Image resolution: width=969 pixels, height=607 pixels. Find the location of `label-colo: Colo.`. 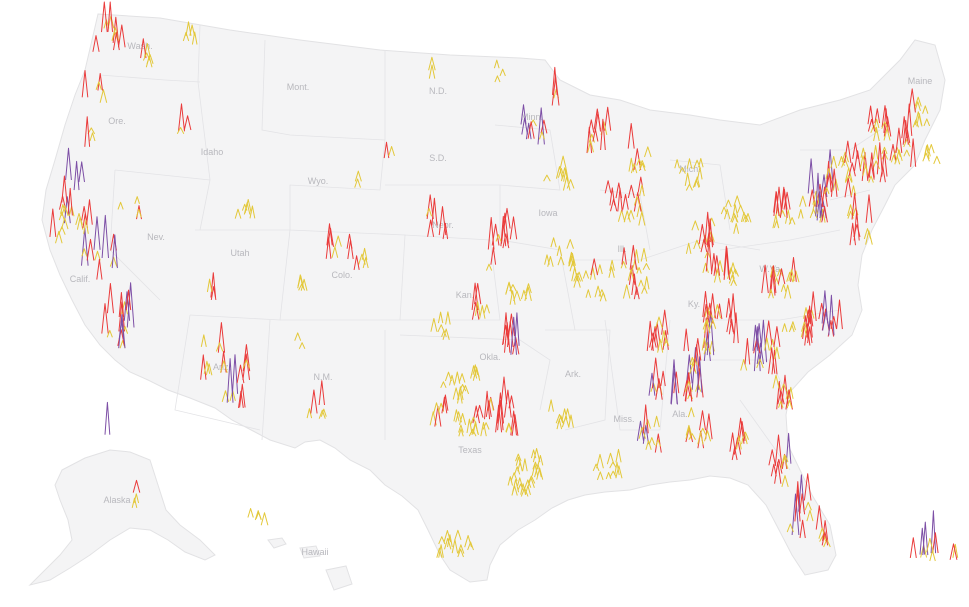

label-colo: Colo. is located at coordinates (341, 275).